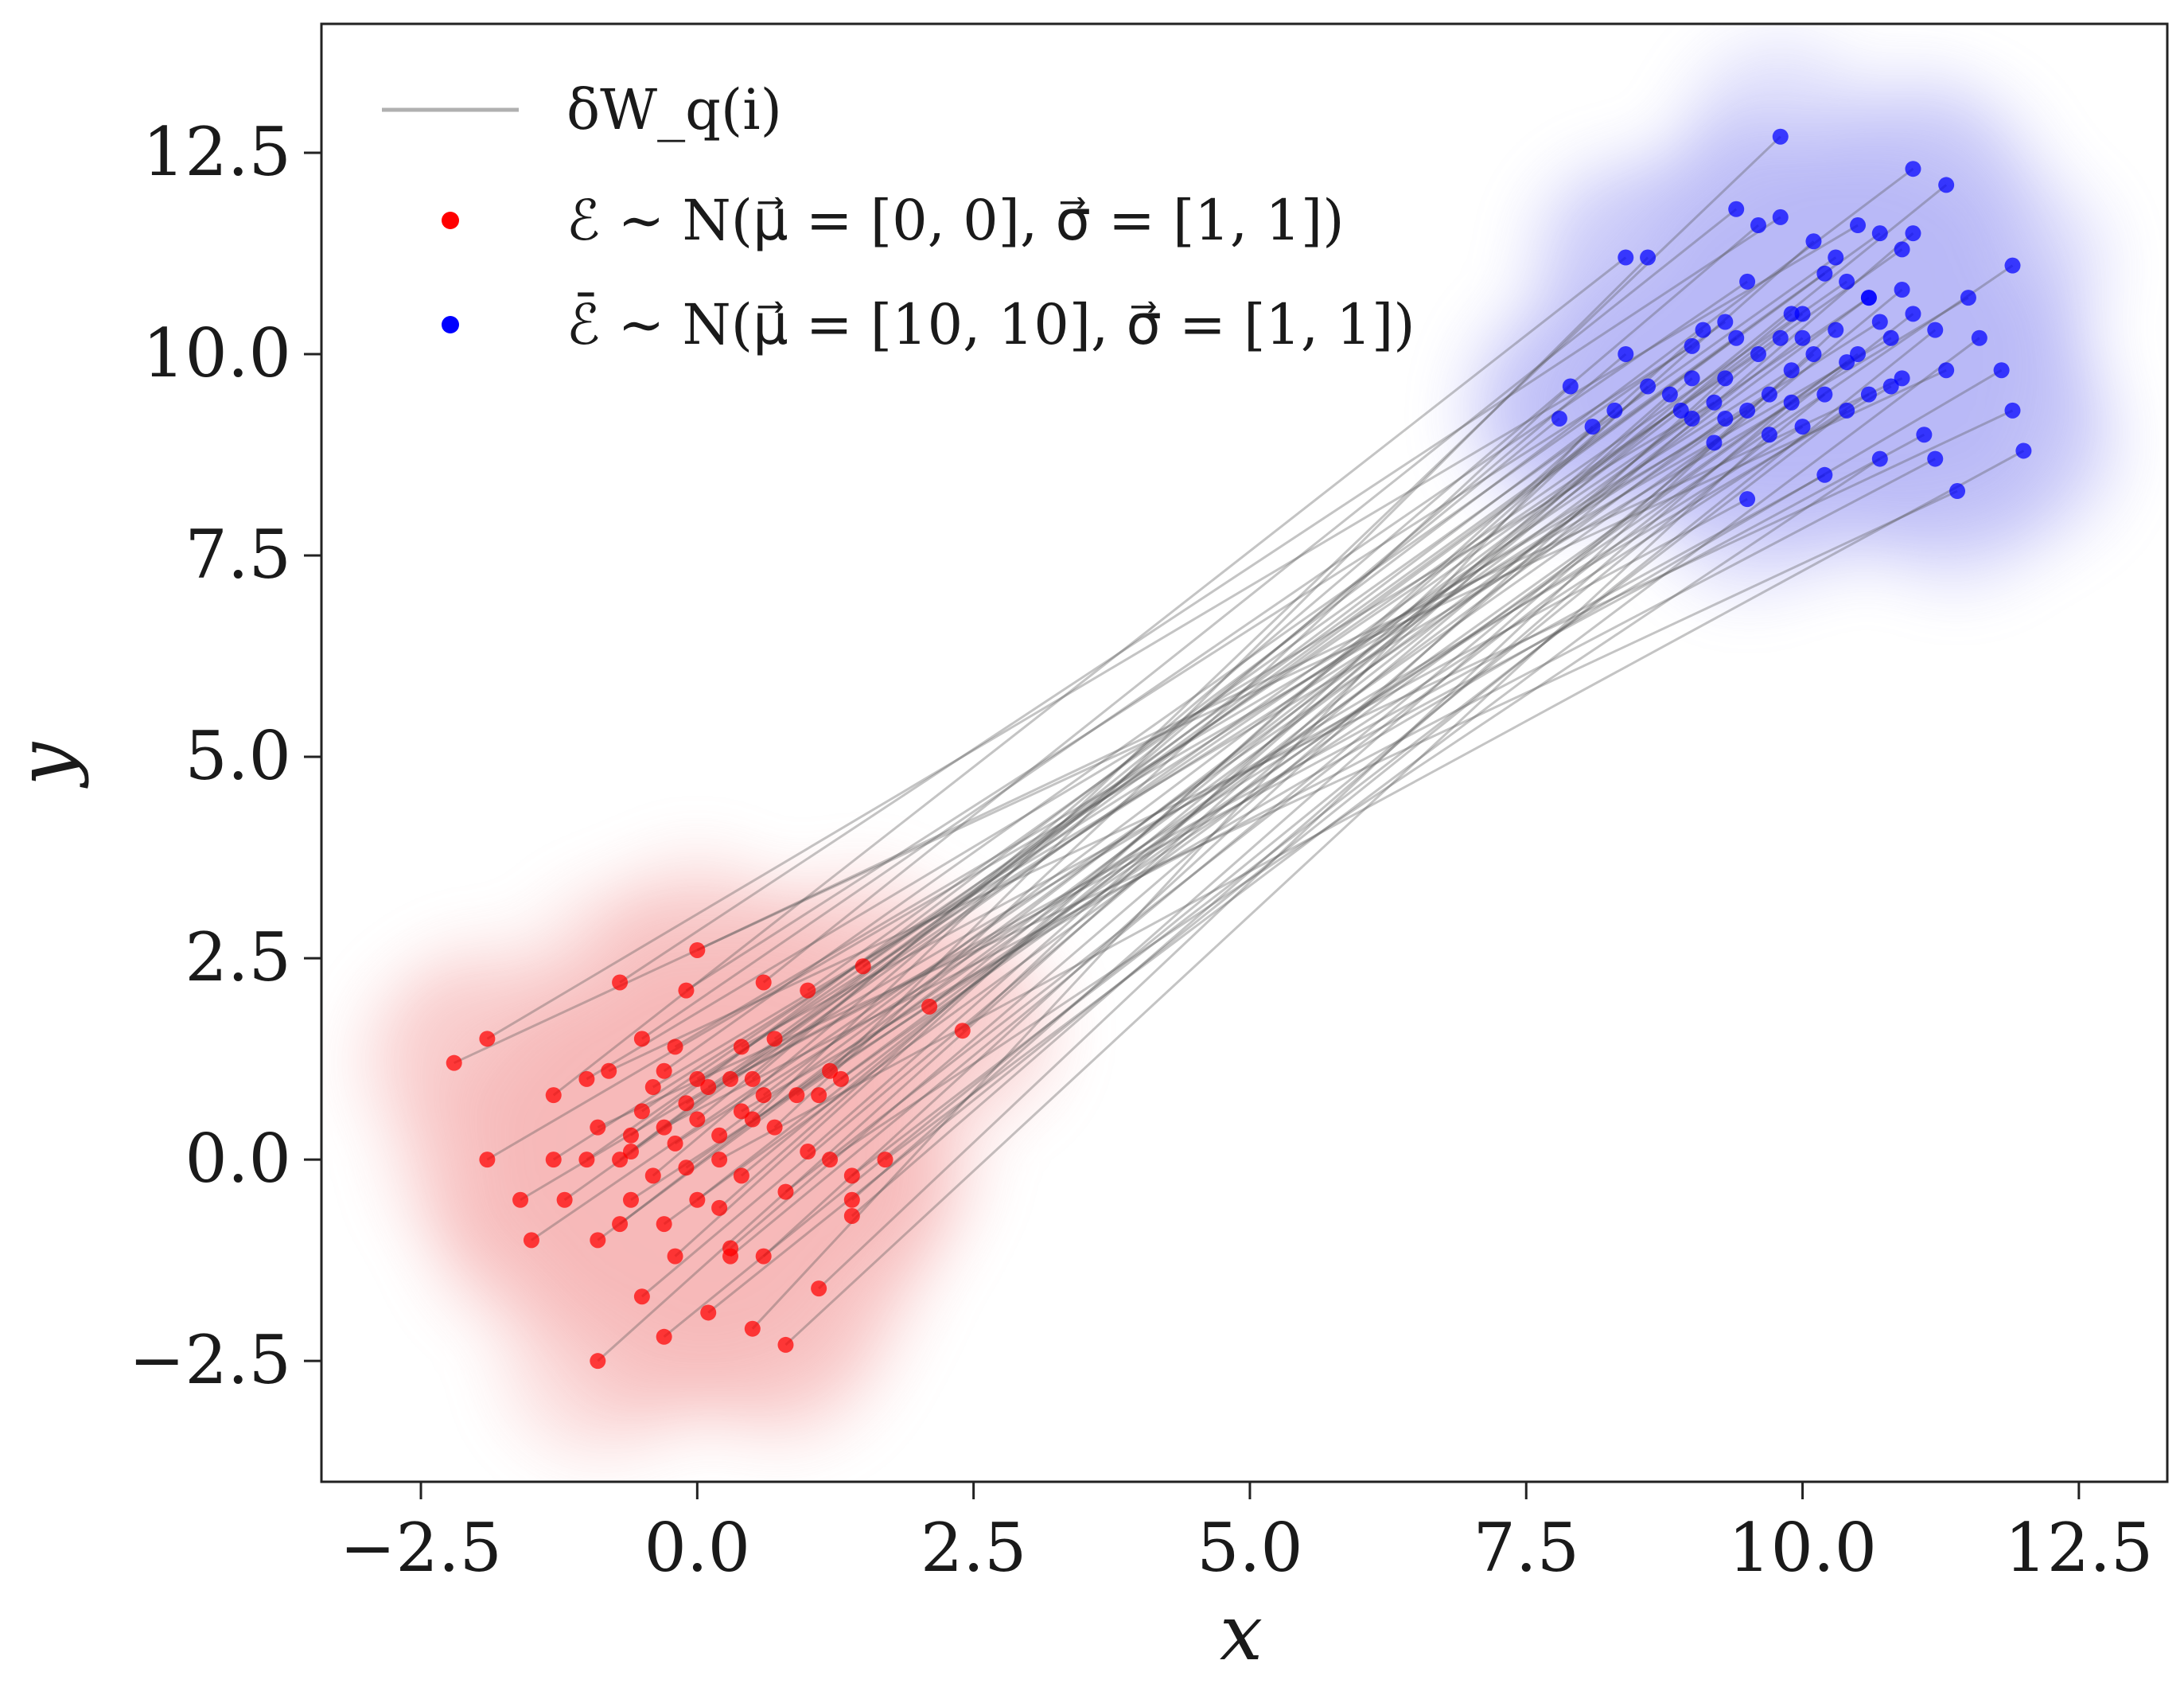 This screenshot has width=2184, height=1707. I want to click on y-tick-label: 0.0, so click(238, 1159).